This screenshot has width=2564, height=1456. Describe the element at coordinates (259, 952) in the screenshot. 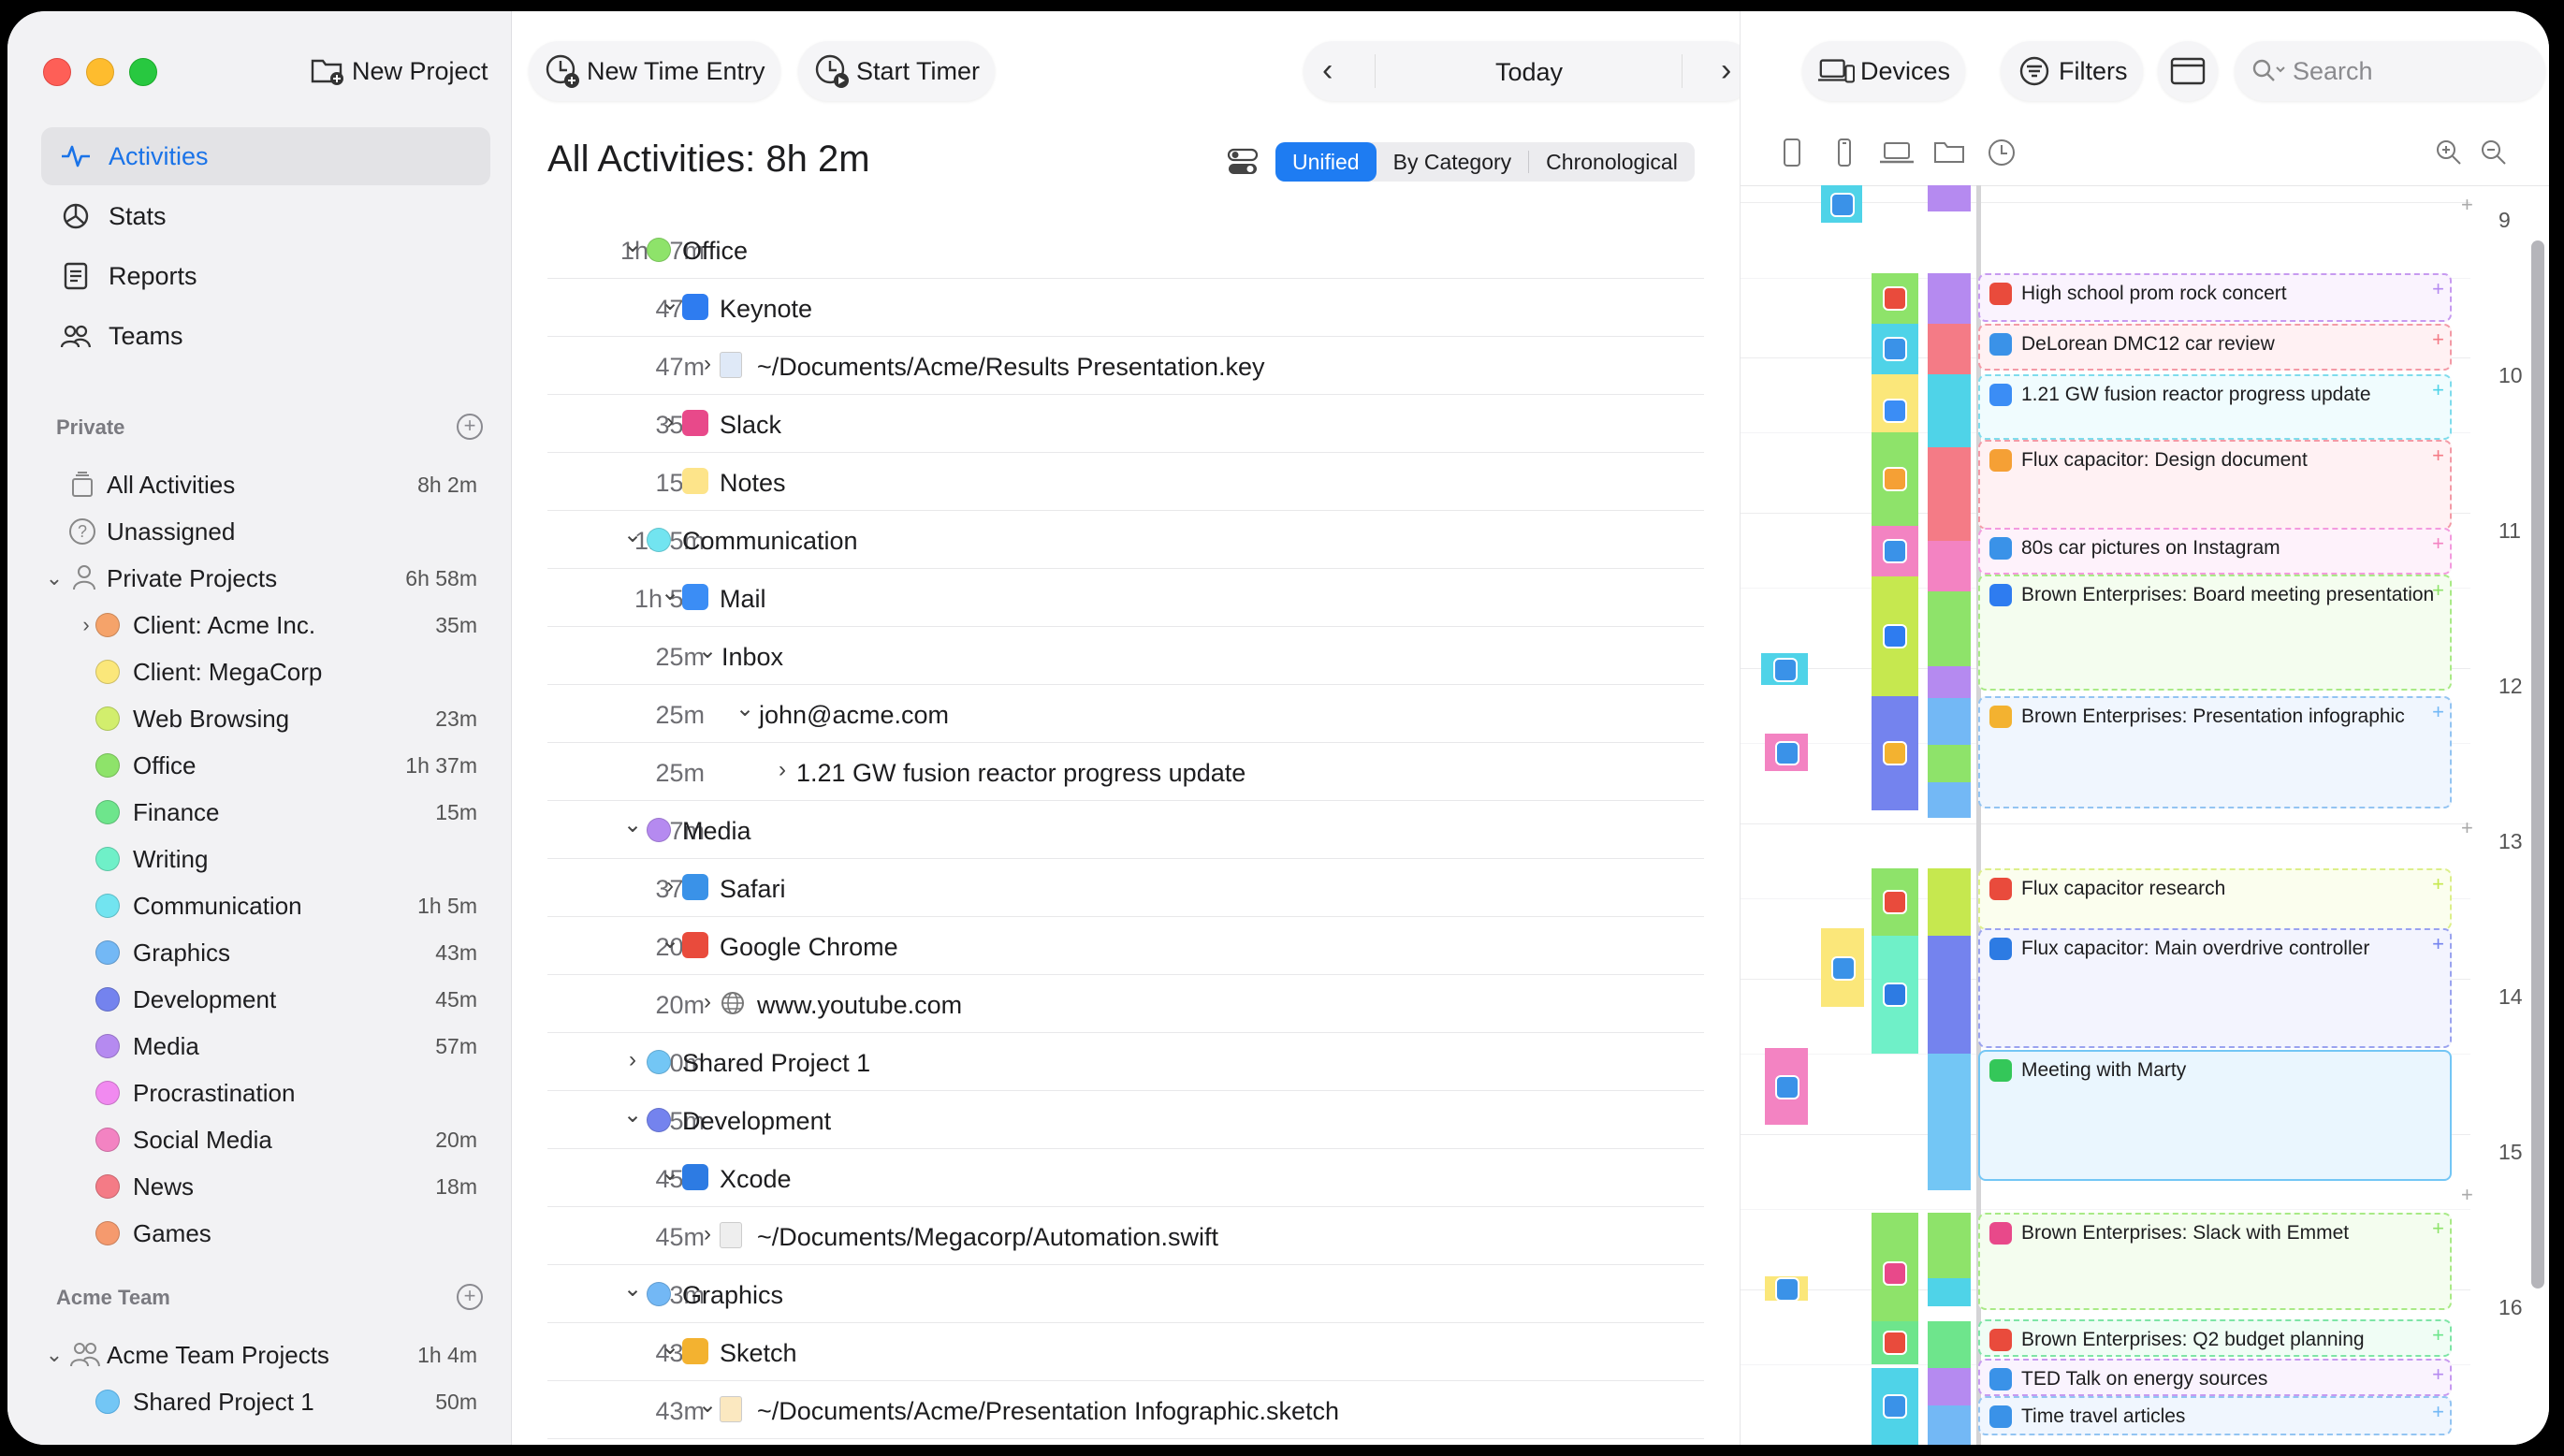

I see `sidebar-item-project: Graphics 43m` at that location.